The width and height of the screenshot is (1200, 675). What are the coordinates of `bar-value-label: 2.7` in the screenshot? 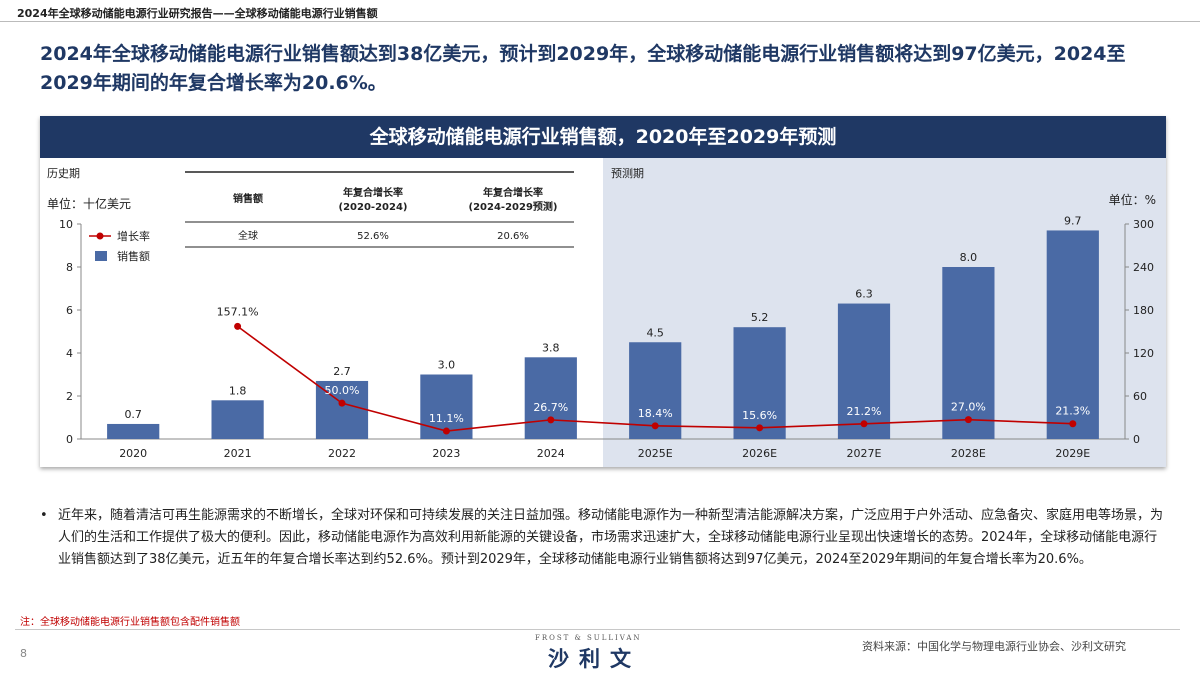 It's located at (342, 371).